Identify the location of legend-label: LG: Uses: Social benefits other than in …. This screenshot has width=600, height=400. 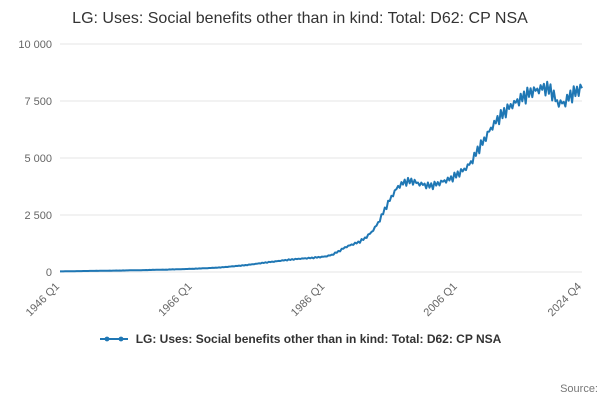
(318, 338).